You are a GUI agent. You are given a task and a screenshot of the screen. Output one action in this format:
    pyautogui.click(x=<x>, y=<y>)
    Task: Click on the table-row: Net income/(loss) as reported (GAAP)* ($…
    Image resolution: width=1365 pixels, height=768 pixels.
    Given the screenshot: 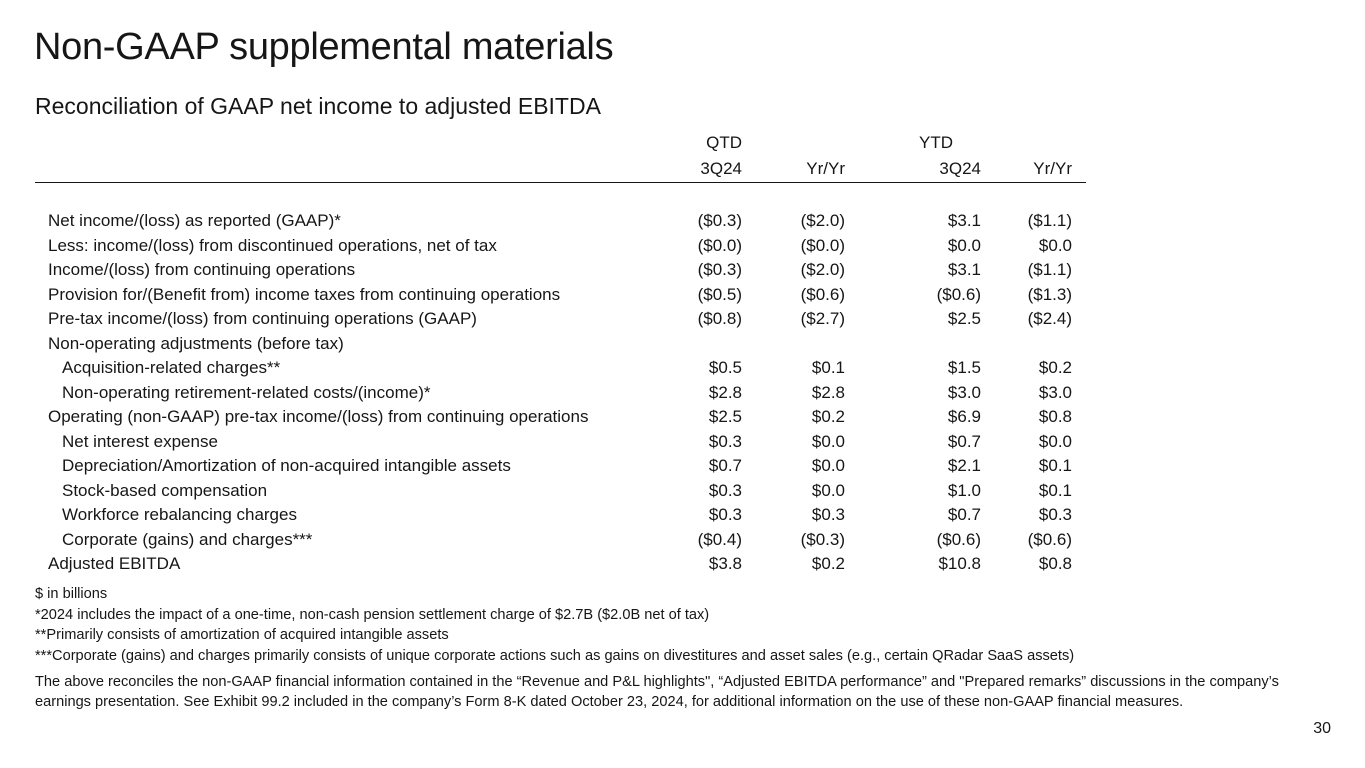 What is the action you would take?
    pyautogui.click(x=560, y=221)
    